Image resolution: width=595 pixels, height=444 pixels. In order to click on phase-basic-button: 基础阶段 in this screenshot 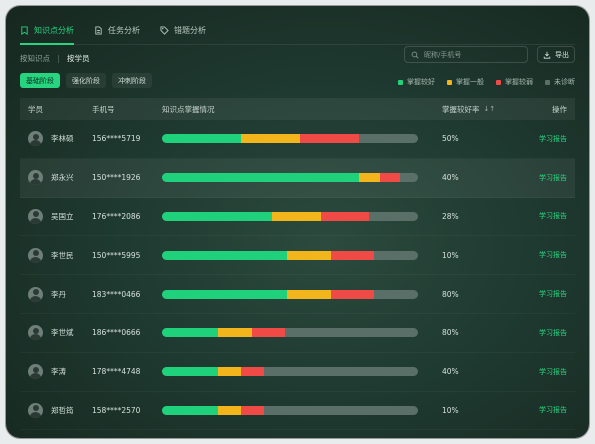, I will do `click(40, 80)`.